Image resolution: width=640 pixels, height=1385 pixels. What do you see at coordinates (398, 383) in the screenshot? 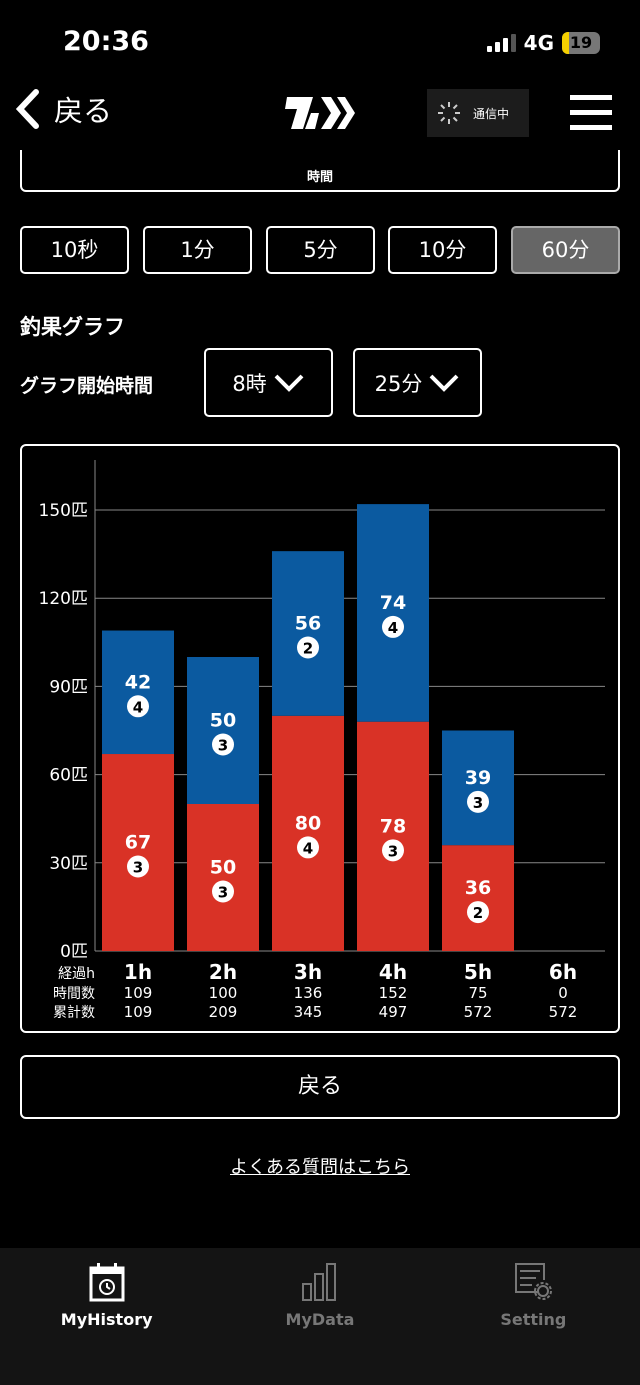
I see `minute-value: 25分` at bounding box center [398, 383].